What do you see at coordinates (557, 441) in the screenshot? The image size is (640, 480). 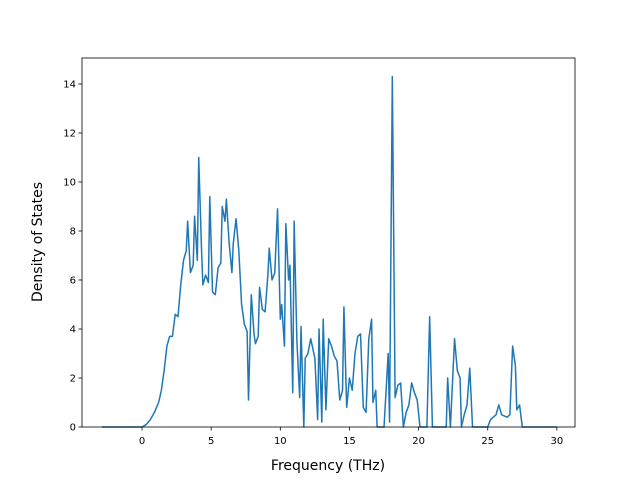 I see `x-tick-label: 30` at bounding box center [557, 441].